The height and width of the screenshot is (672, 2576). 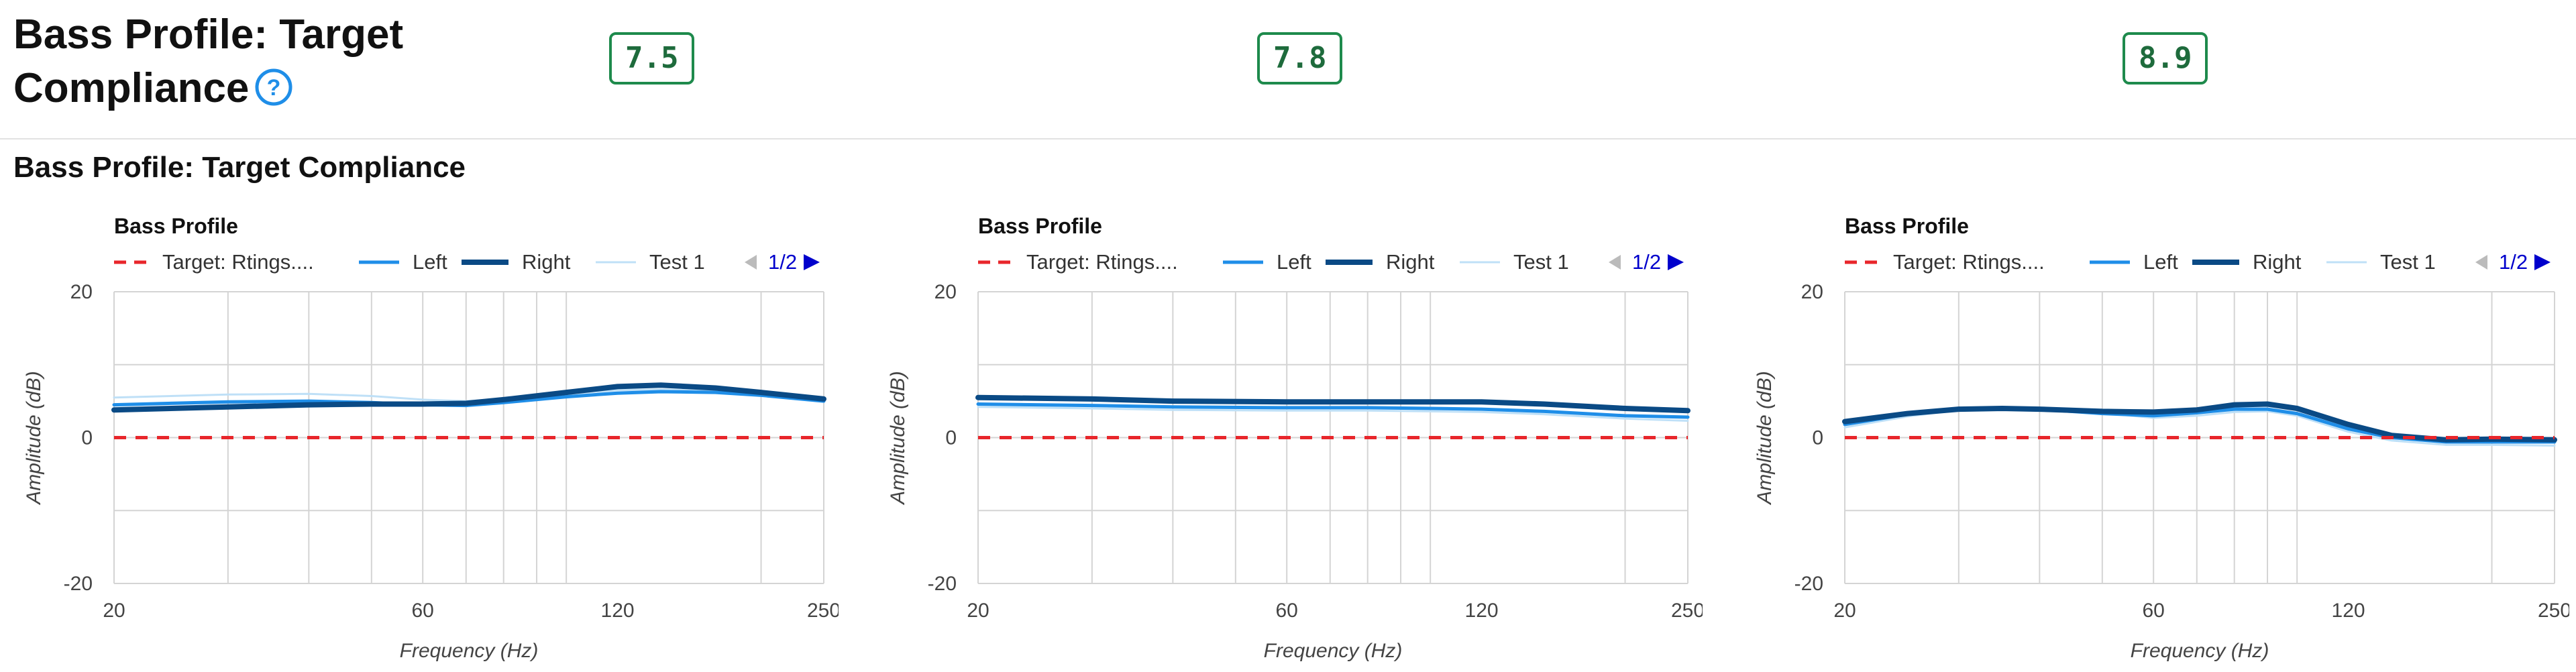 I want to click on score-badge-2: 7.8, so click(x=1300, y=58).